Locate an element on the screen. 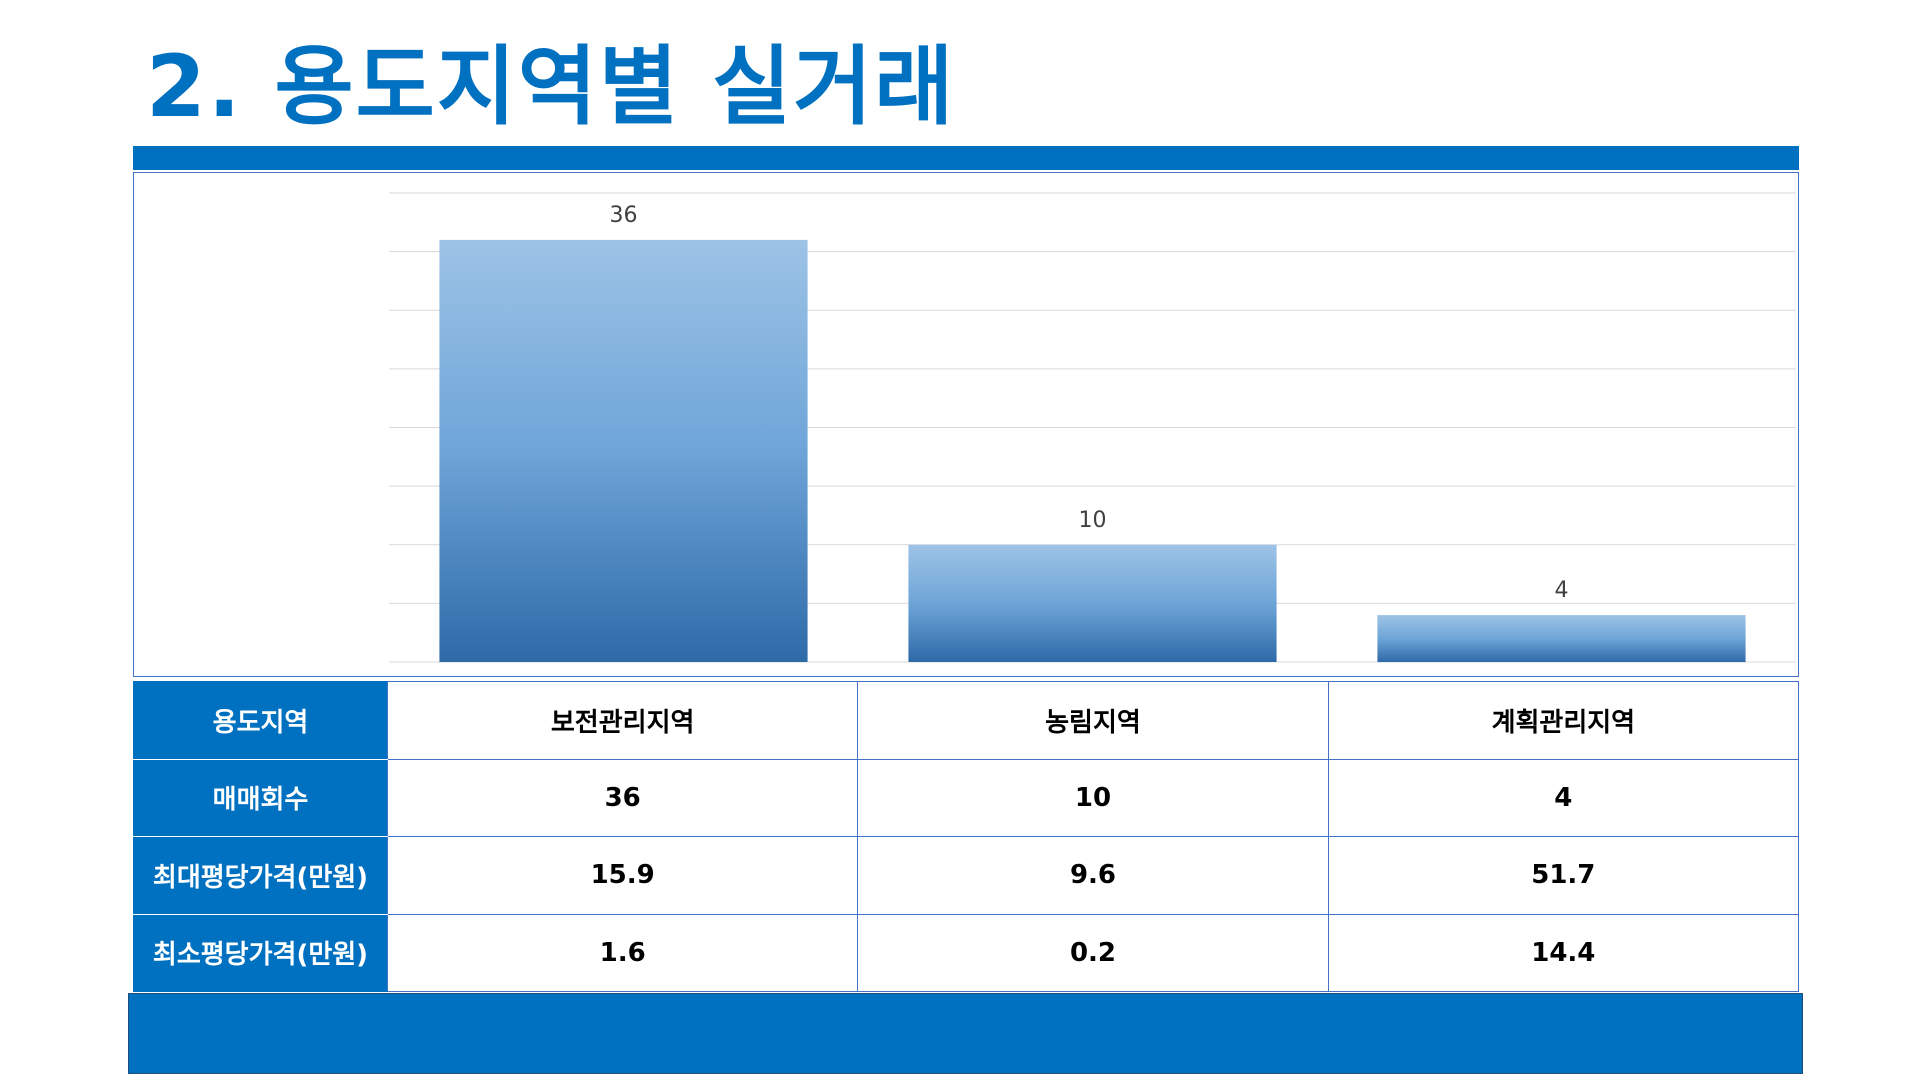 The height and width of the screenshot is (1080, 1920). bar-data-label: 4 is located at coordinates (1562, 590).